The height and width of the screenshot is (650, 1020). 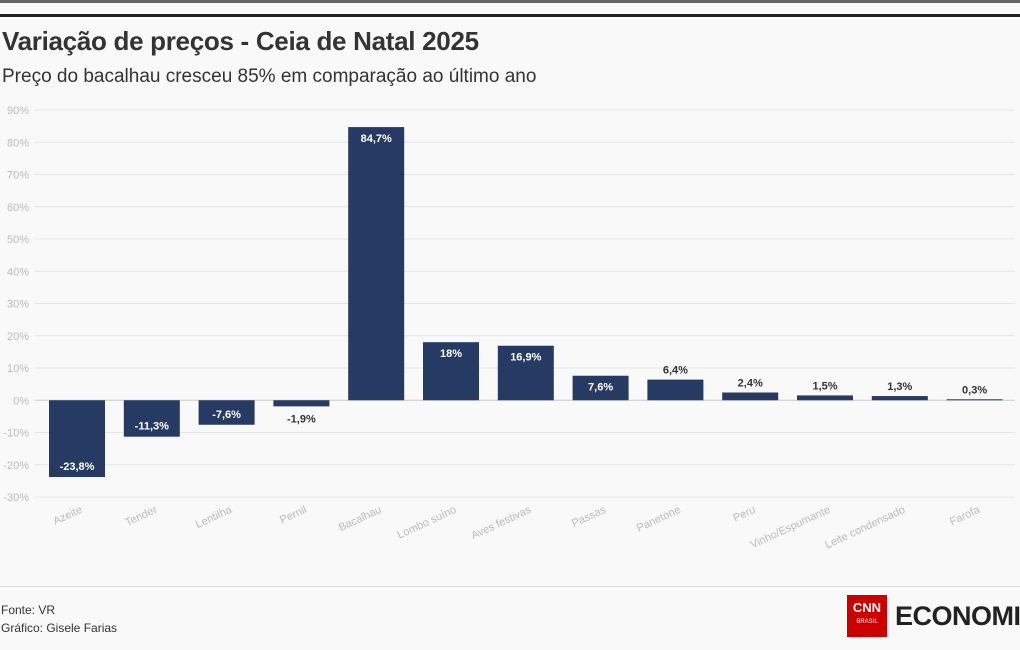 What do you see at coordinates (427, 523) in the screenshot?
I see `x-tick-label: Lombo suíno` at bounding box center [427, 523].